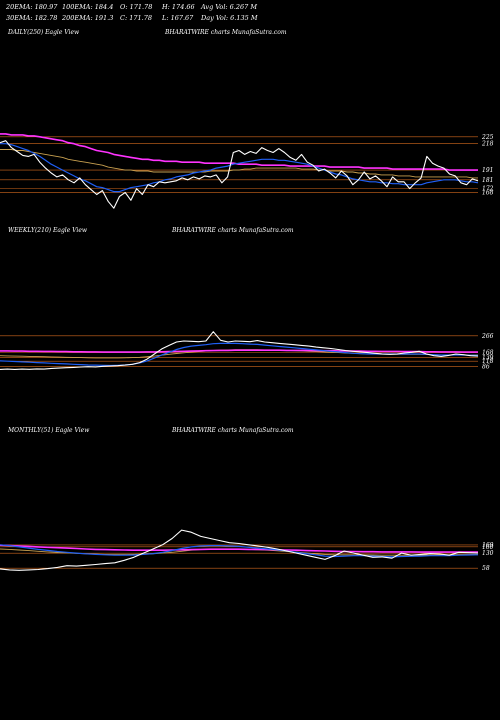 The height and width of the screenshot is (720, 500). I want to click on weekly-level-label: 118, so click(488, 361).